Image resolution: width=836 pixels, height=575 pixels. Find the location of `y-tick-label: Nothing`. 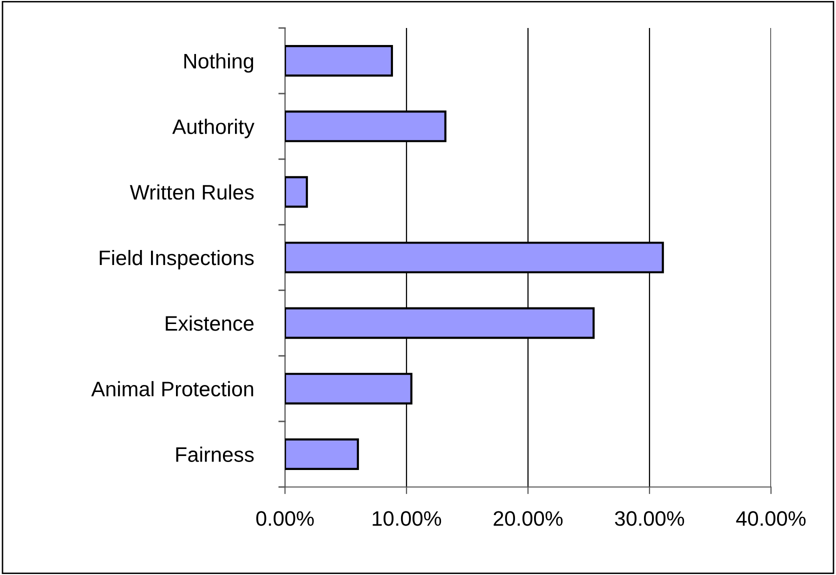

y-tick-label: Nothing is located at coordinates (219, 63).